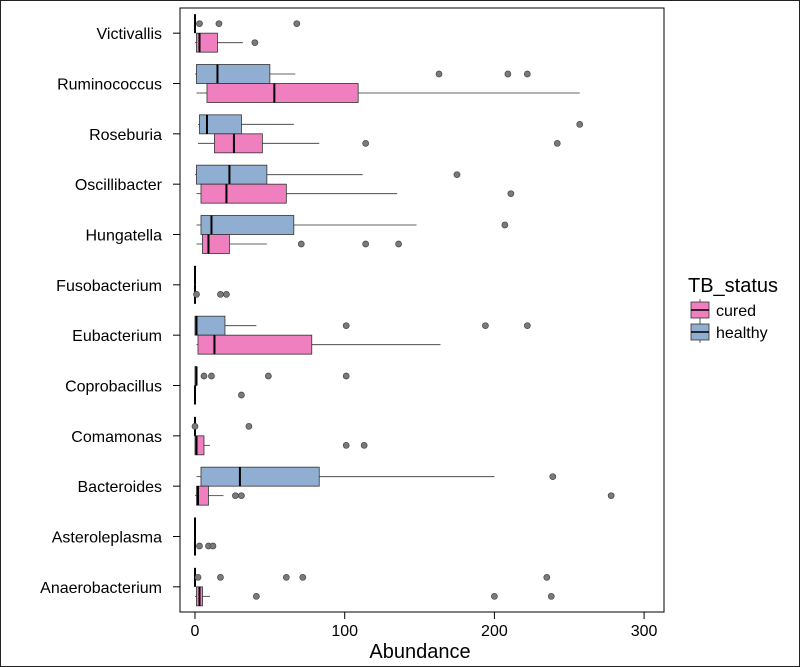 The height and width of the screenshot is (667, 800). What do you see at coordinates (109, 286) in the screenshot?
I see `y-tick-label: Fusobacterium` at bounding box center [109, 286].